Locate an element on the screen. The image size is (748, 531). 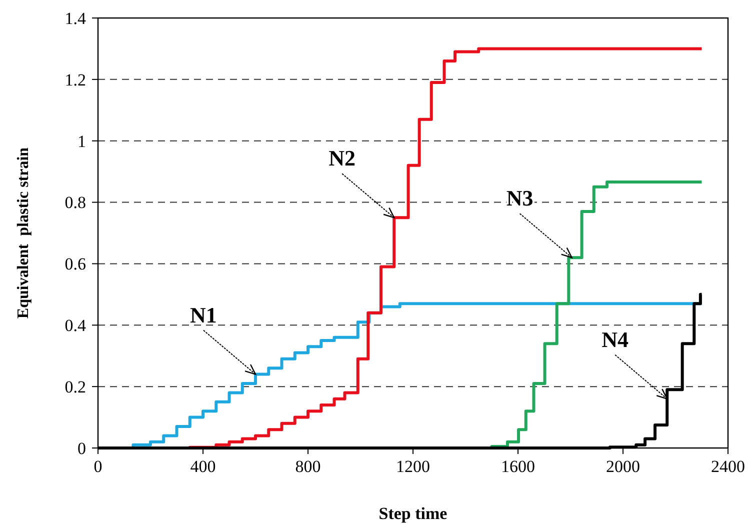
x-tick-label: 0 is located at coordinates (98, 466).